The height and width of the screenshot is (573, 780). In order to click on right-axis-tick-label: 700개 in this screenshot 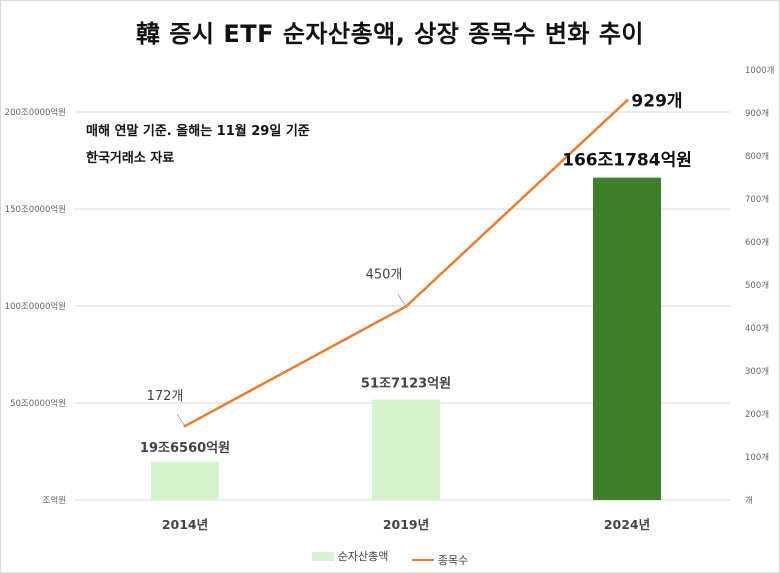, I will do `click(757, 199)`.